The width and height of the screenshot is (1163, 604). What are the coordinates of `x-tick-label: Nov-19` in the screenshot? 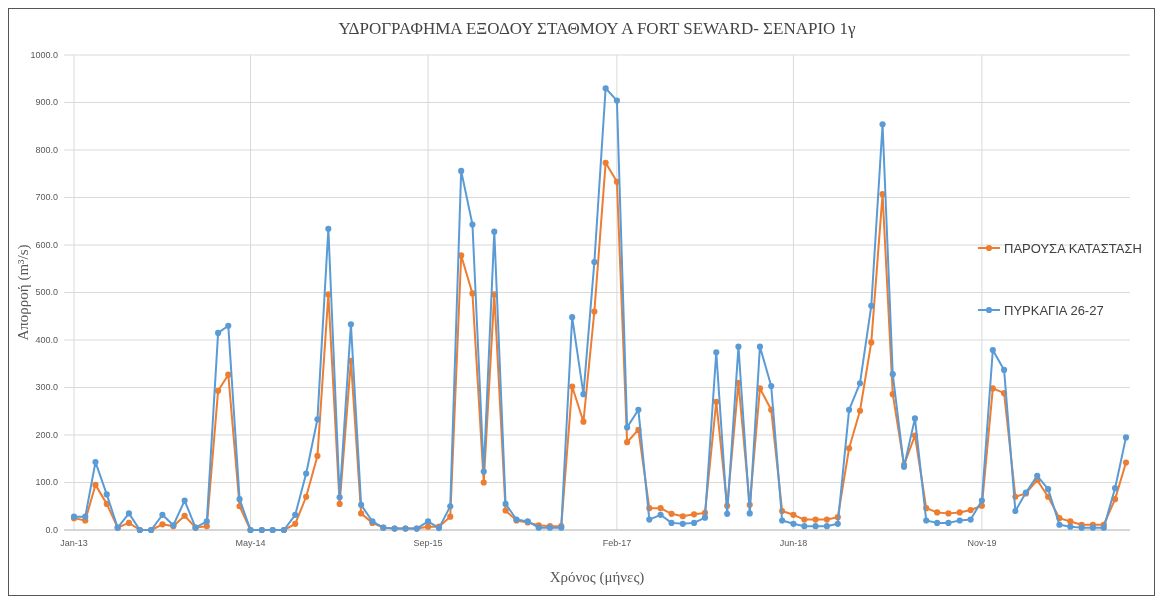 It's located at (982, 543).